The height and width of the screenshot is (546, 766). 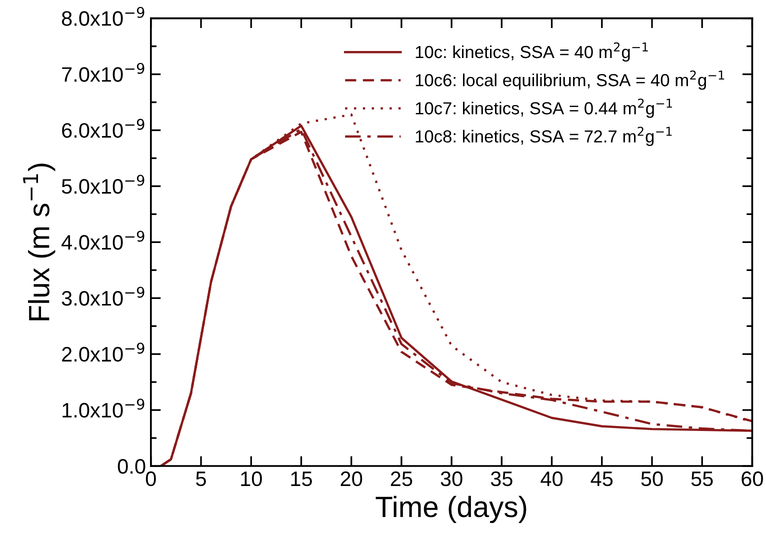 I want to click on x-tick-label: 40, so click(x=551, y=478).